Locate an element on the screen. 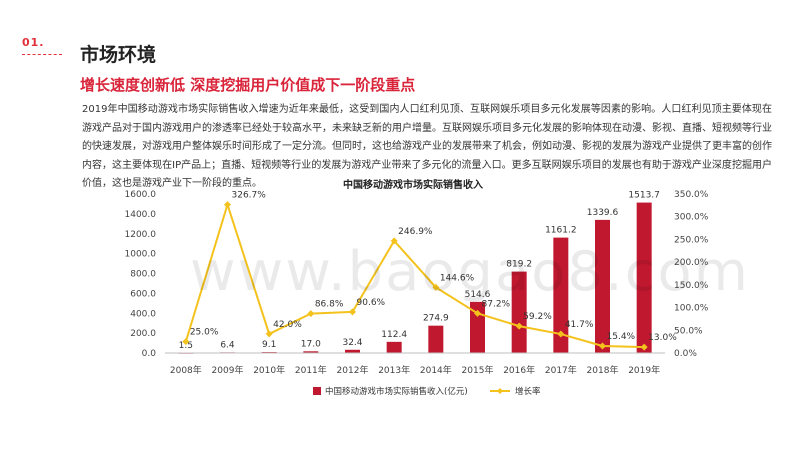  legend-label-growth: 增长率 is located at coordinates (528, 391).